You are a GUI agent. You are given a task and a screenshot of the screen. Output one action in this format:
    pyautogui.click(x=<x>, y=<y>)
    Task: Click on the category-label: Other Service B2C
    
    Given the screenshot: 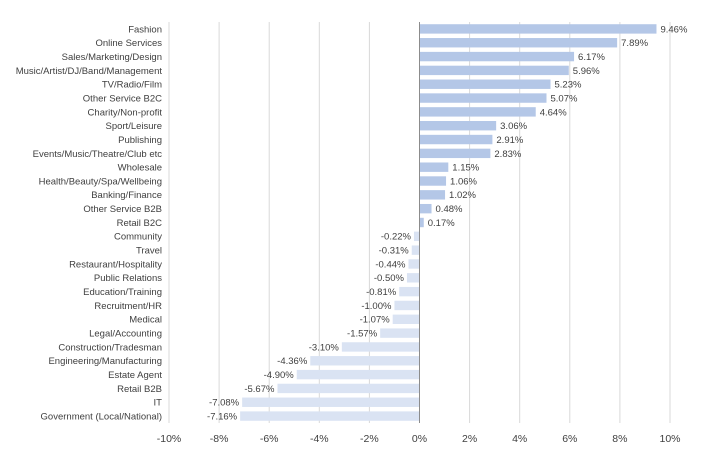 What is the action you would take?
    pyautogui.click(x=122, y=98)
    